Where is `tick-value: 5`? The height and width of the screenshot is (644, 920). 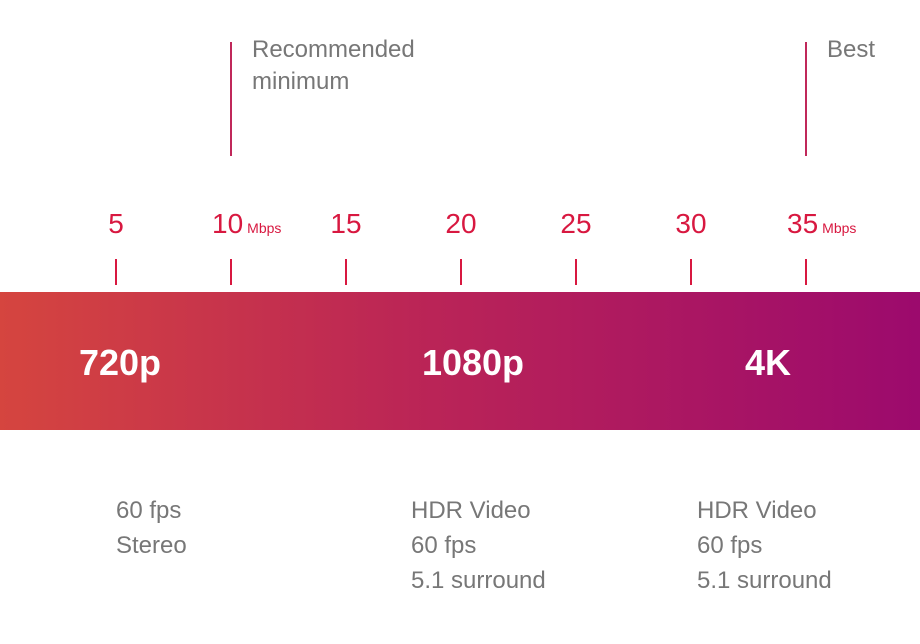 tick-value: 5 is located at coordinates (116, 223).